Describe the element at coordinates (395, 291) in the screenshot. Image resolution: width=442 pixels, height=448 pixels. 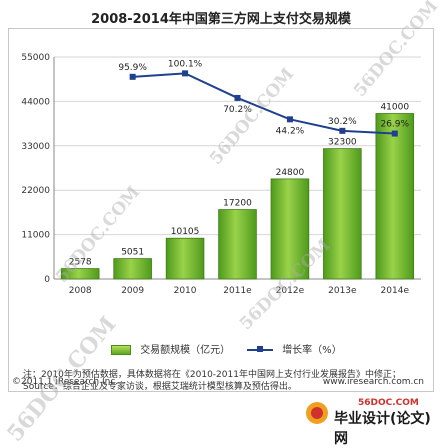
I see `x-tick-label-2014e: 2014e` at that location.